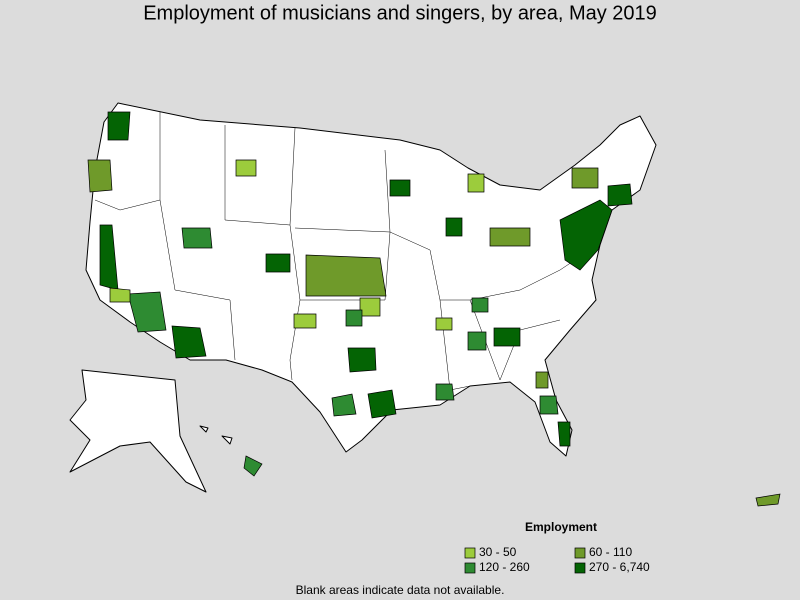  What do you see at coordinates (557, 559) in the screenshot?
I see `legend-items: 30 - 50 60 - 110 120 - 260 270 - 6,740` at bounding box center [557, 559].